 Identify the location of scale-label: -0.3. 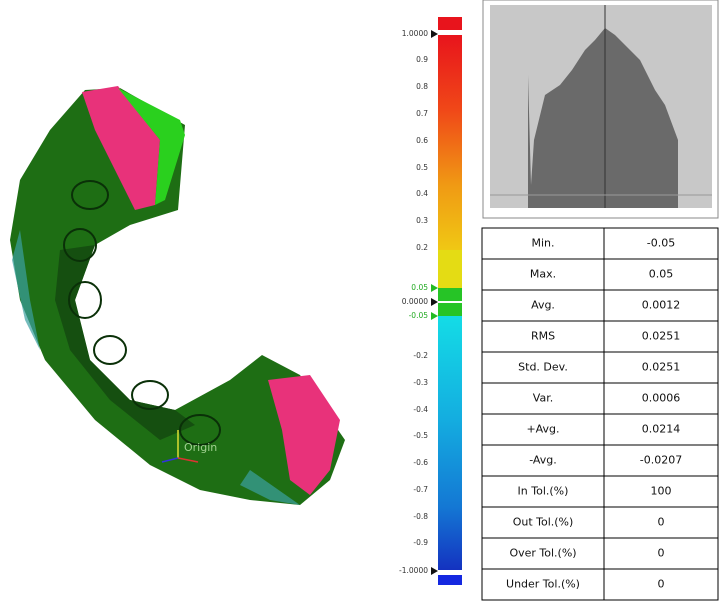
(420, 382).